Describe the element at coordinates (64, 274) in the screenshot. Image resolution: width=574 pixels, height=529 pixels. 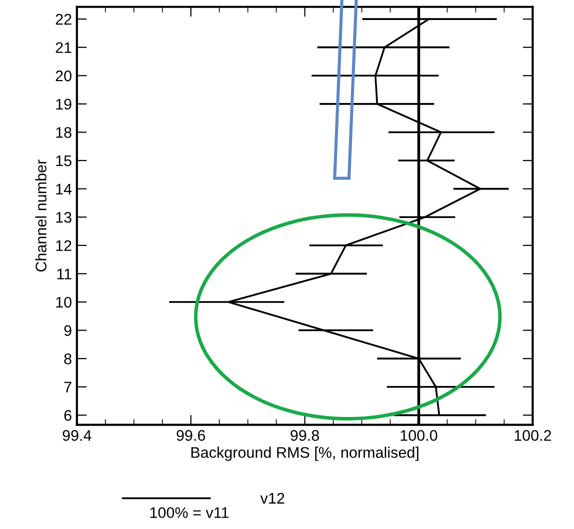
I see `y-tick-label: 11` at that location.